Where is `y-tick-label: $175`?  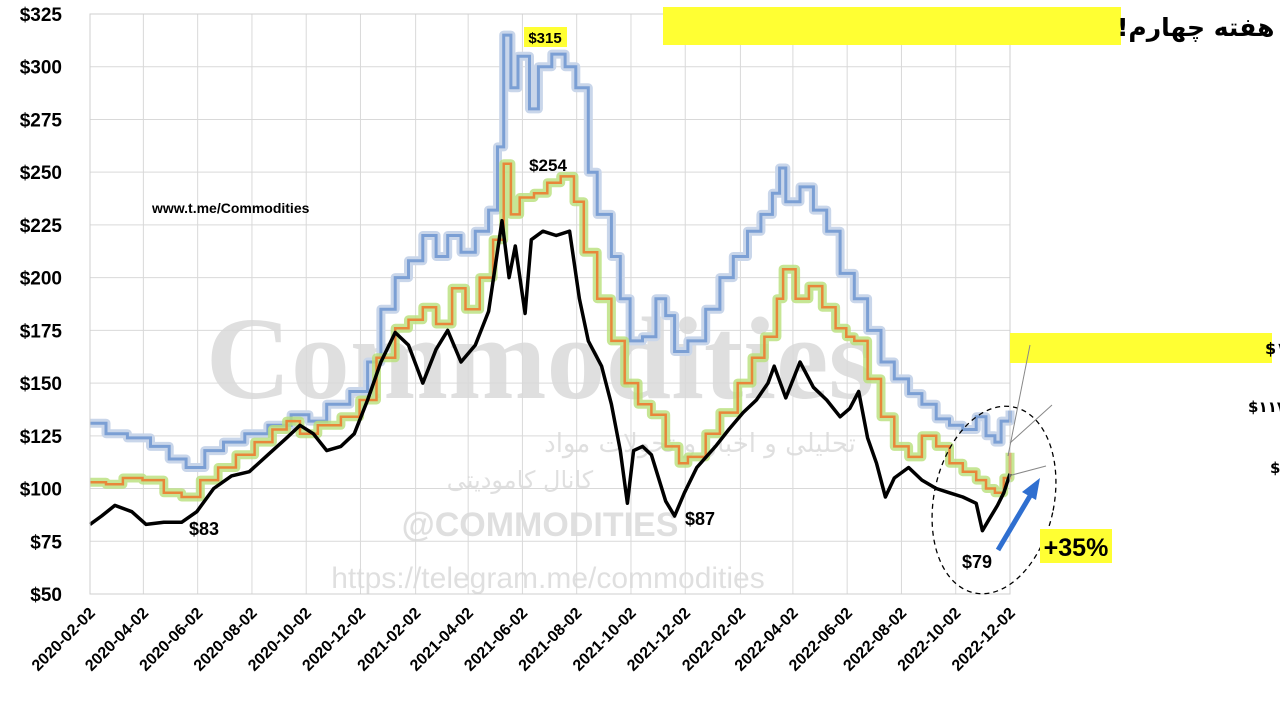 y-tick-label: $175 is located at coordinates (41, 331).